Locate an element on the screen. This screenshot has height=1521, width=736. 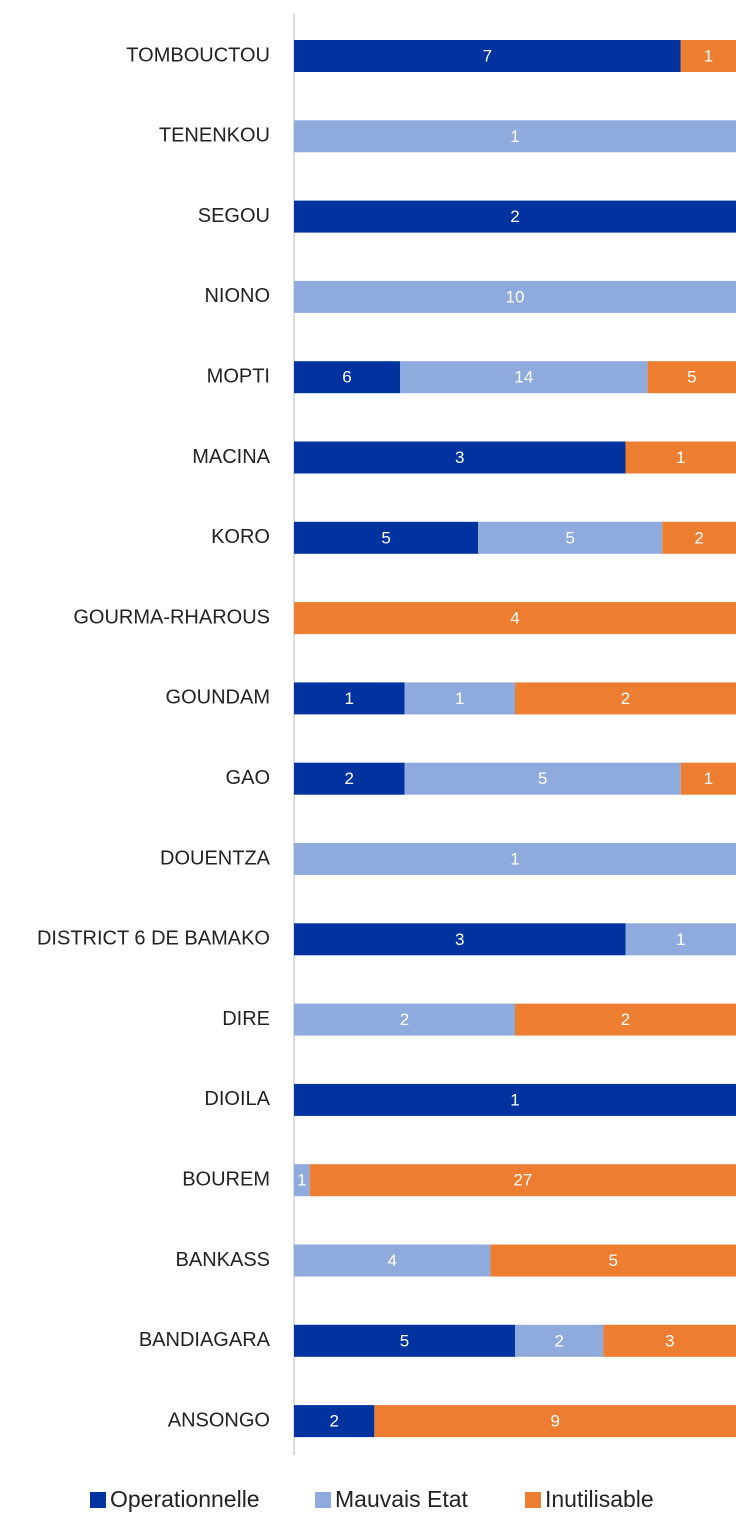
value-label: 27 is located at coordinates (522, 1180).